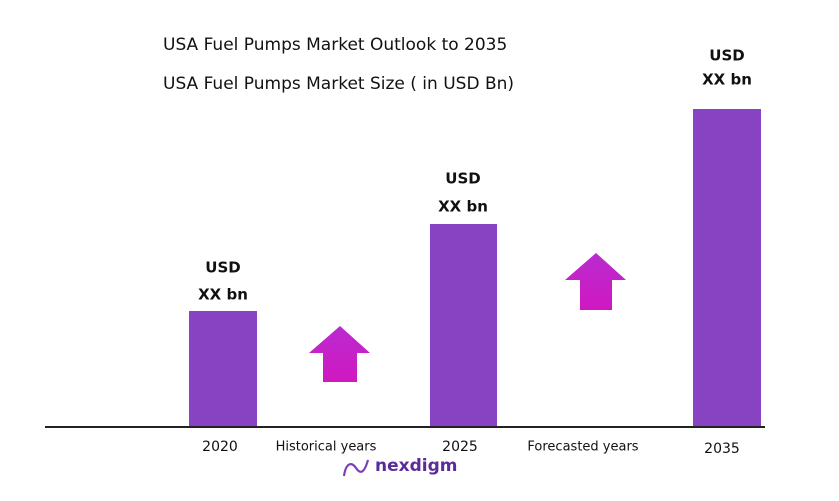 The image size is (839, 501). Describe the element at coordinates (722, 449) in the screenshot. I see `category-label: 2035` at that location.